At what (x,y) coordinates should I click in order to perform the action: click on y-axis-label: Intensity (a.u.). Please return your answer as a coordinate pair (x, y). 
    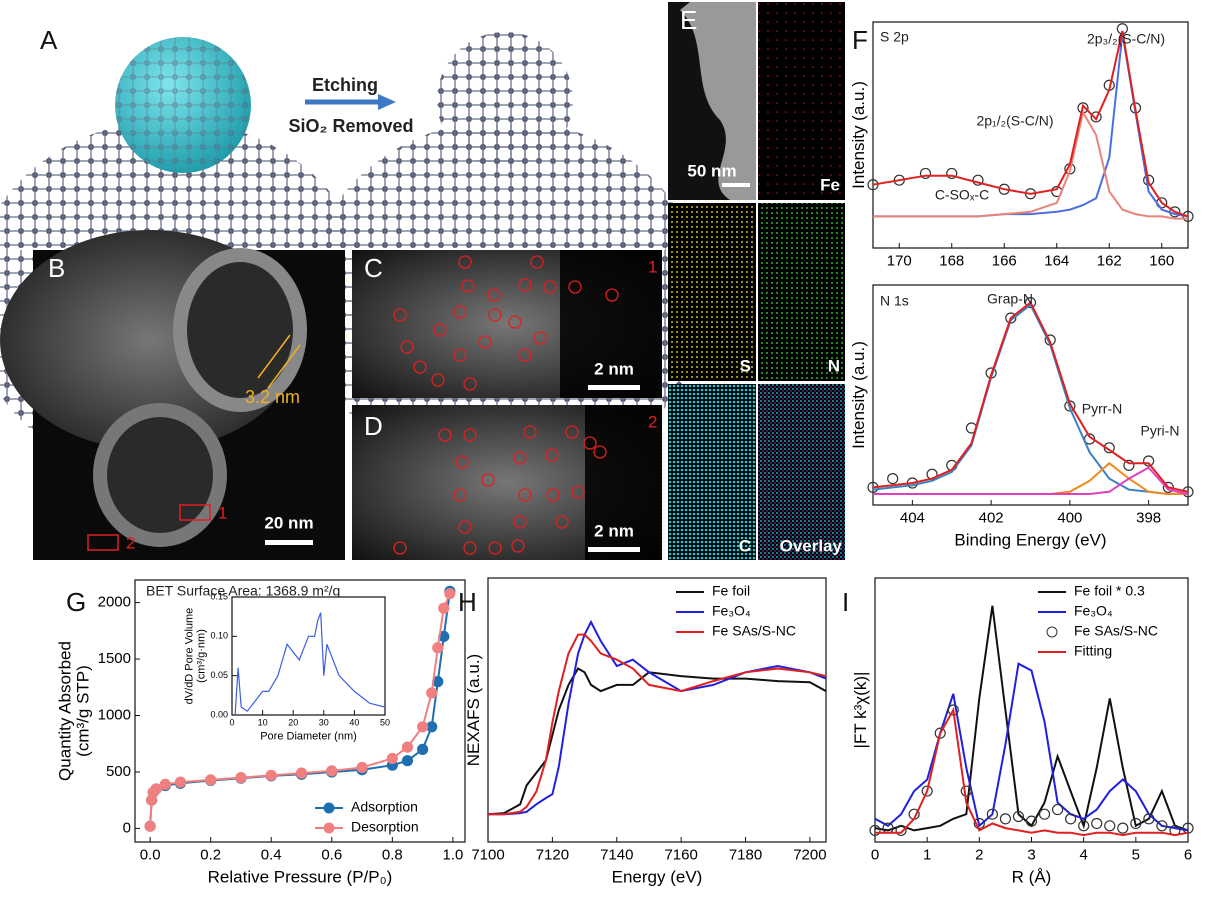
    Looking at the image, I should click on (858, 135).